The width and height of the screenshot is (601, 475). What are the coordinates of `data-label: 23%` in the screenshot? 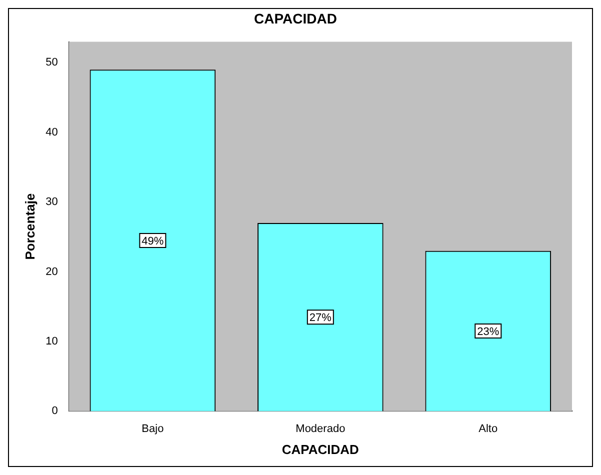 It's located at (488, 332).